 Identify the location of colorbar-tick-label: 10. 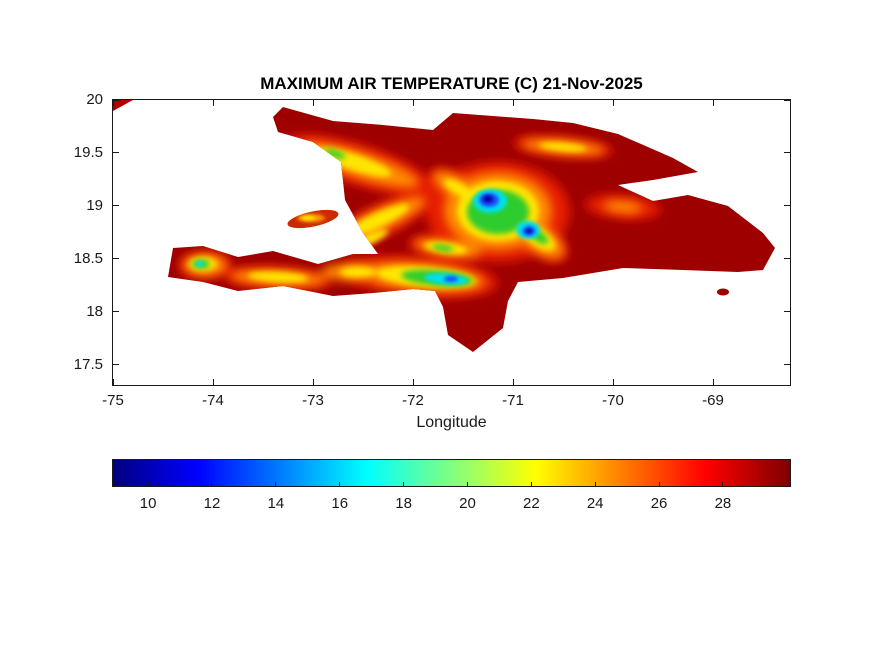
(148, 503).